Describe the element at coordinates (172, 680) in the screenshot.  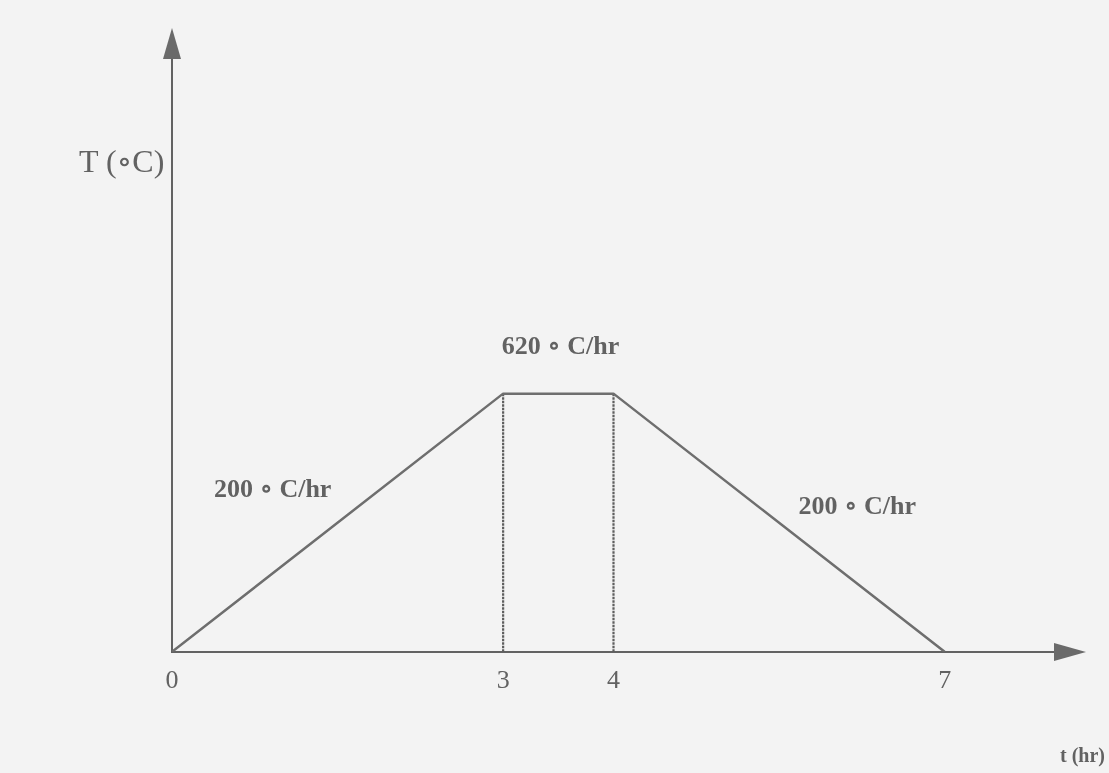
I see `x-tick-label: 0` at that location.